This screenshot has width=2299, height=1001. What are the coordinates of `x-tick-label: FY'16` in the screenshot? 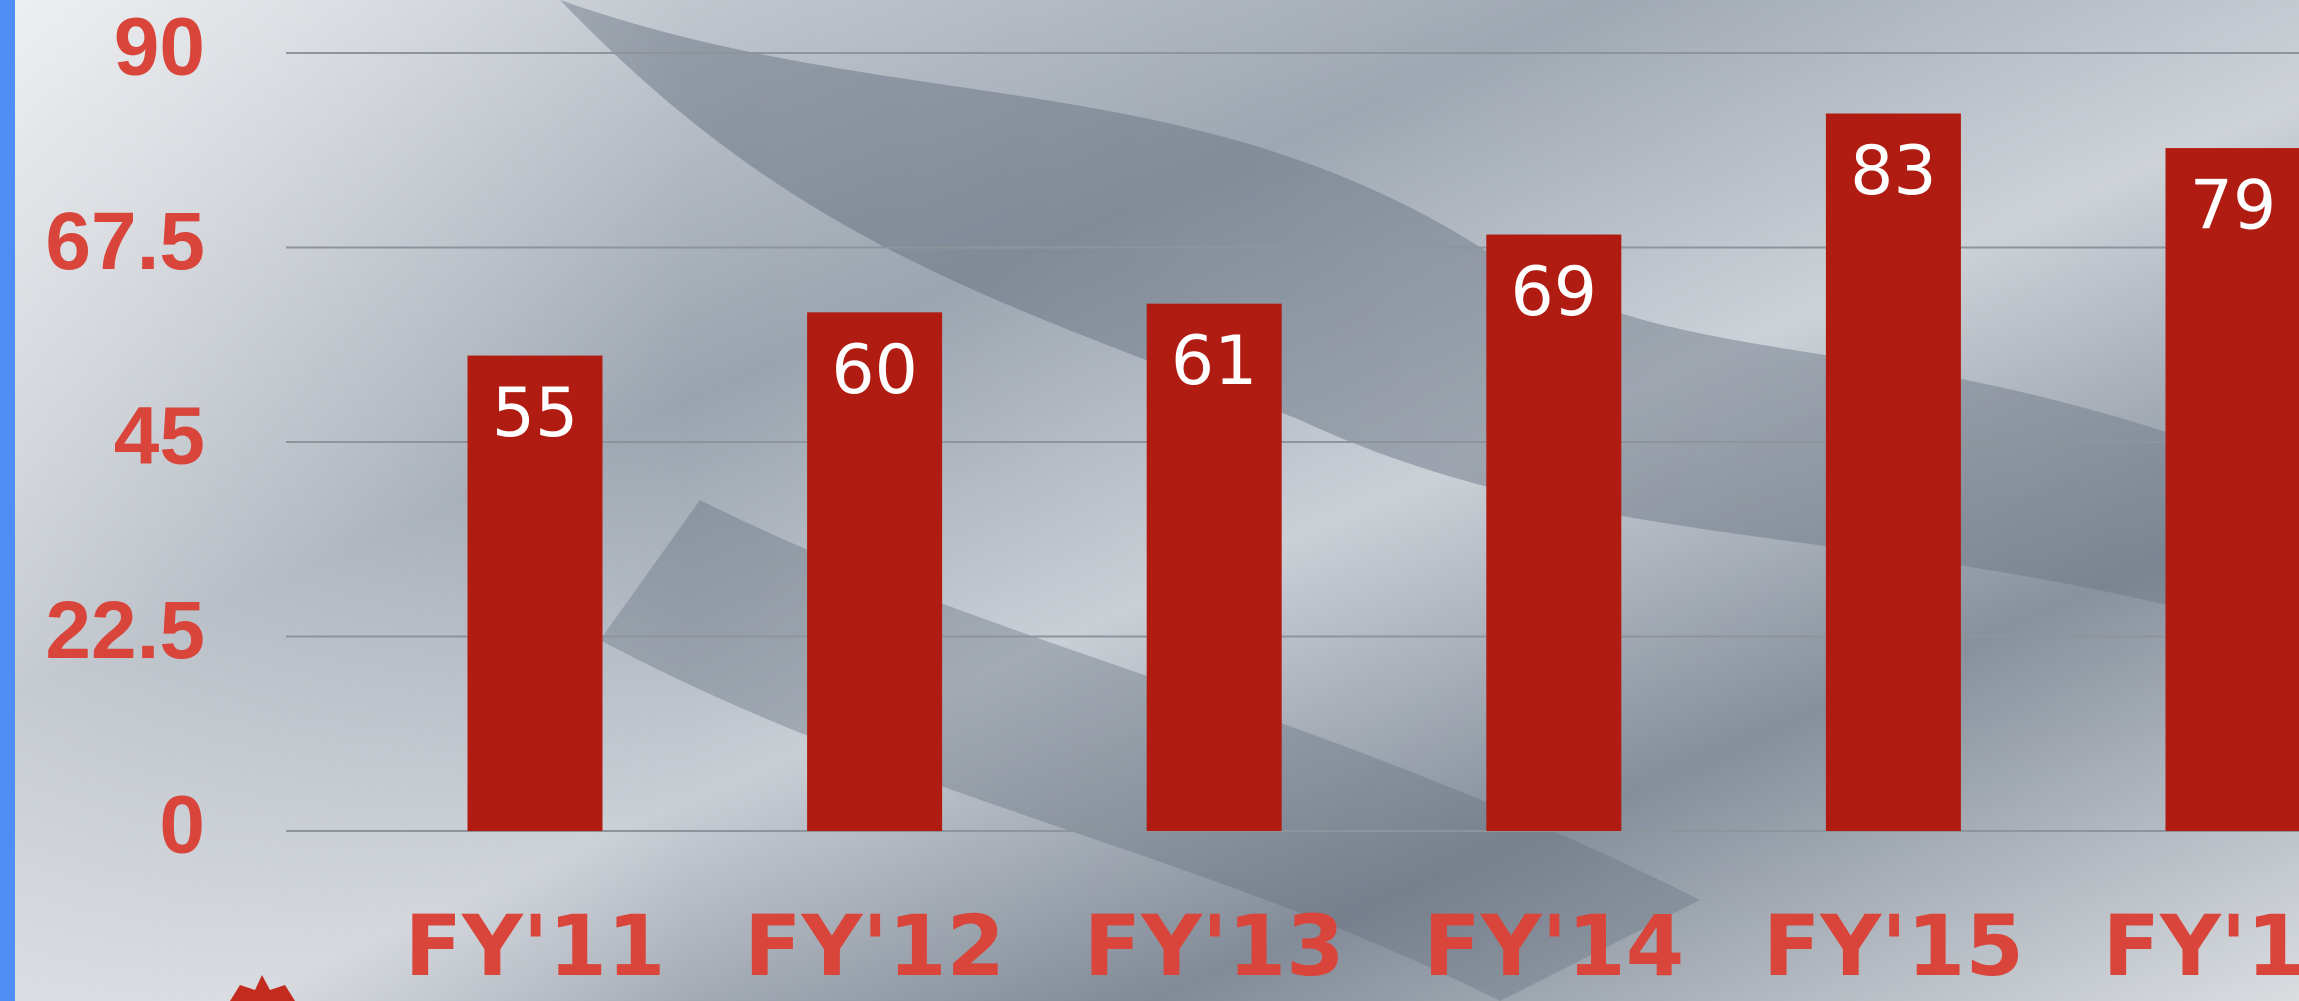 It's located at (2201, 946).